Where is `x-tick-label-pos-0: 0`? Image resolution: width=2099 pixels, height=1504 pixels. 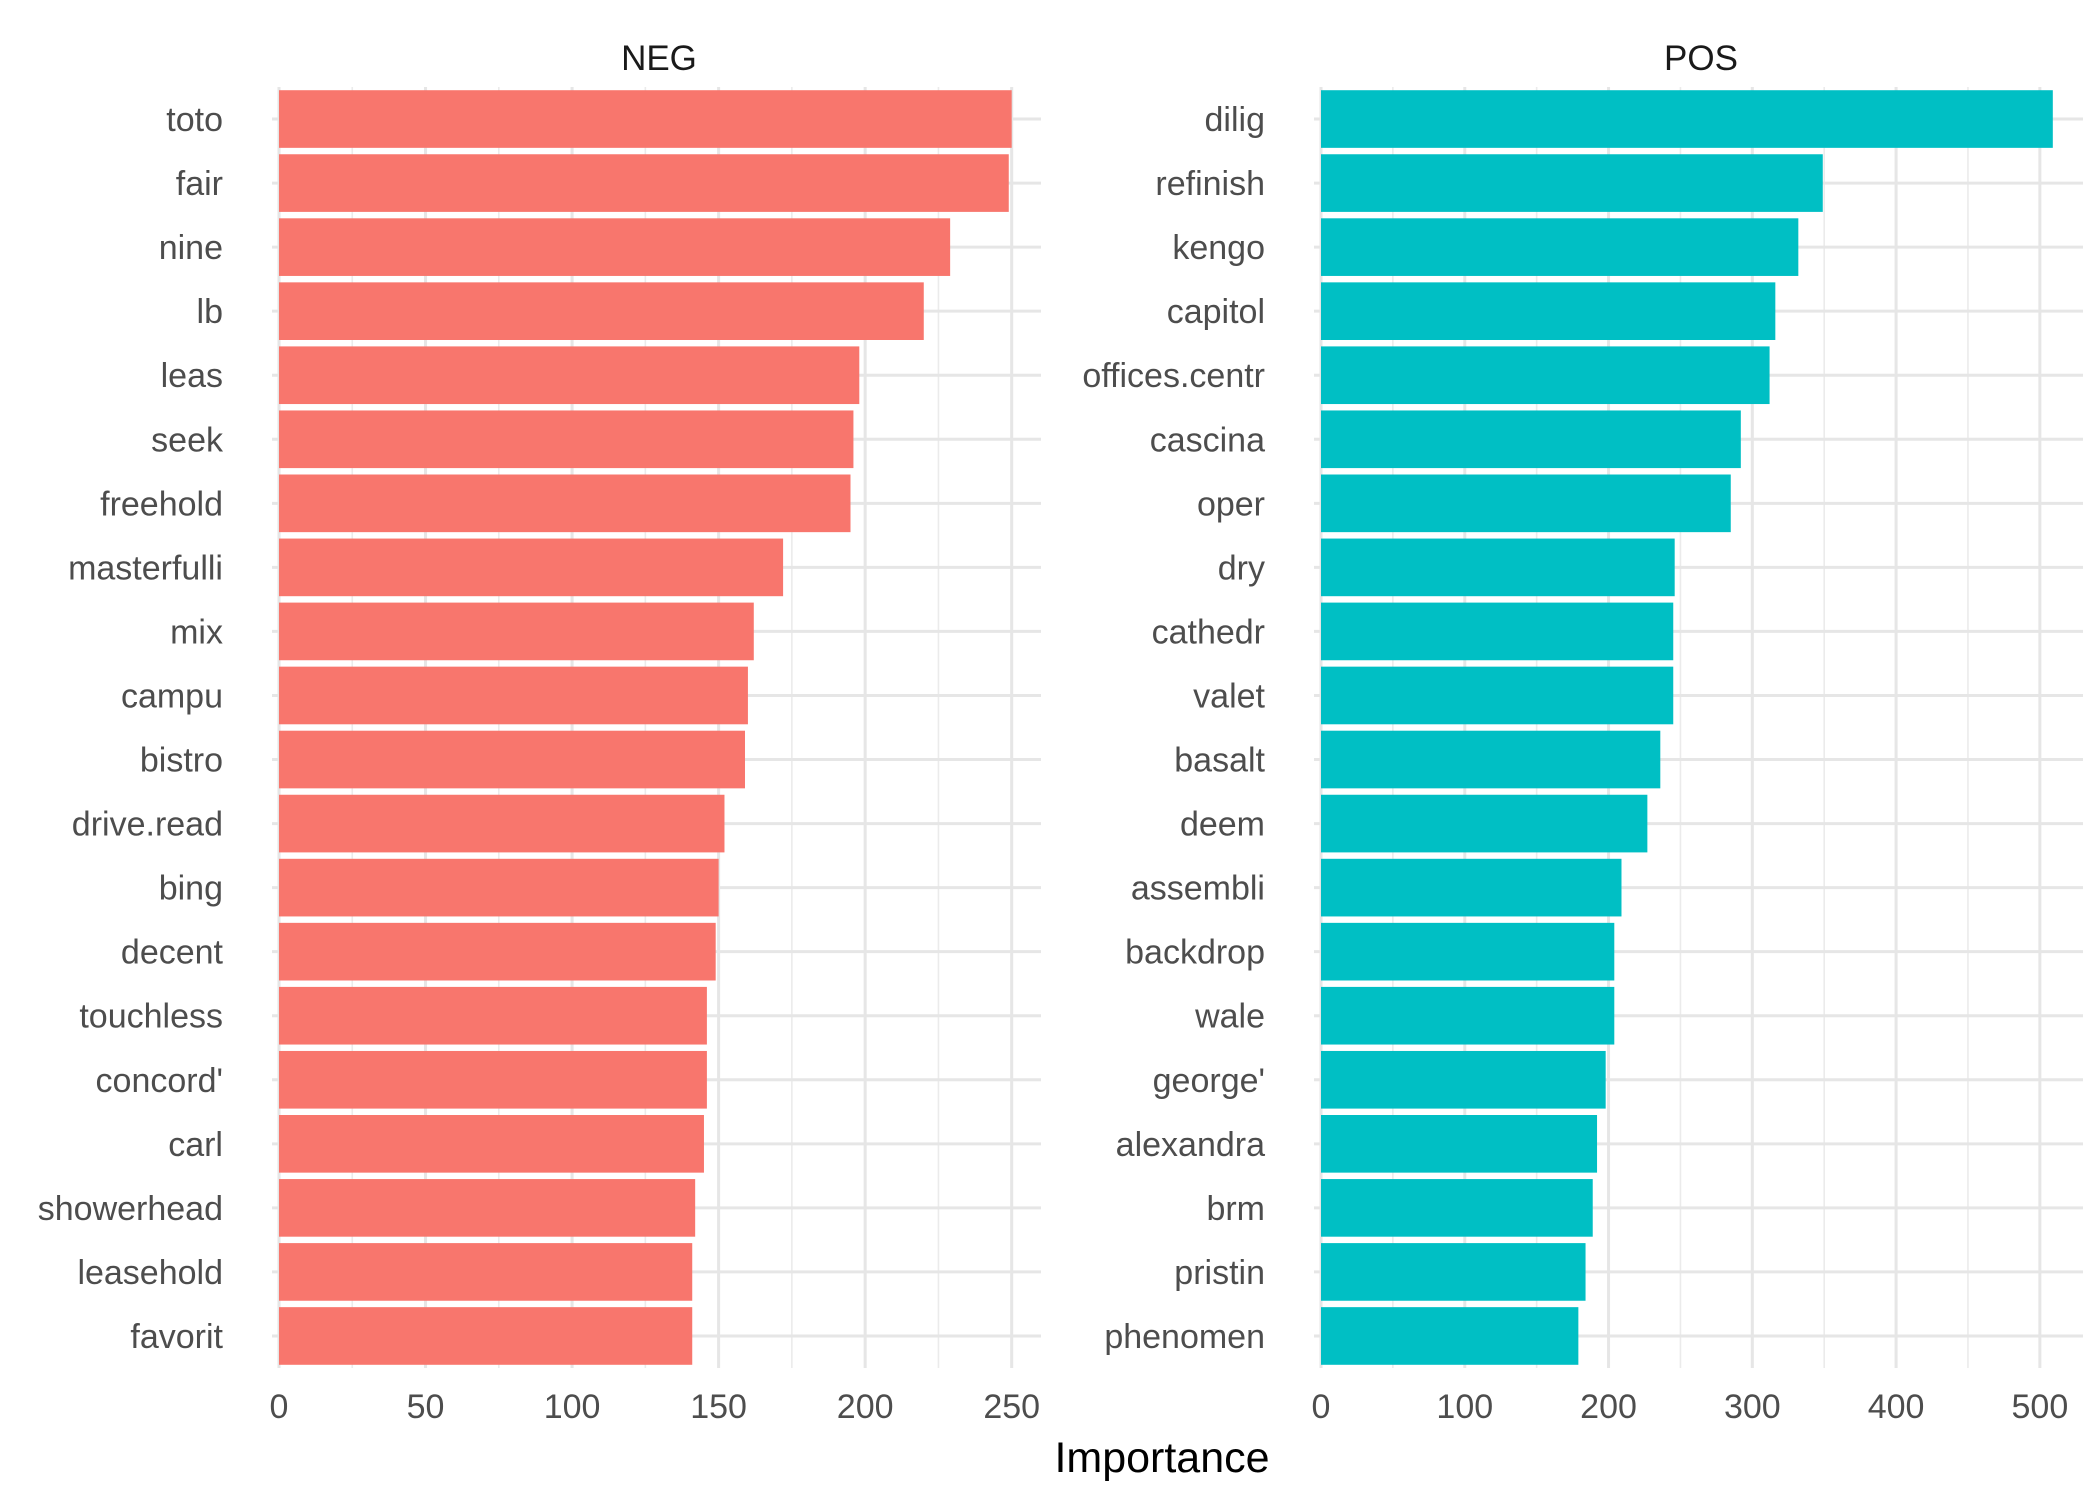
x-tick-label-pos-0: 0 is located at coordinates (1321, 1407).